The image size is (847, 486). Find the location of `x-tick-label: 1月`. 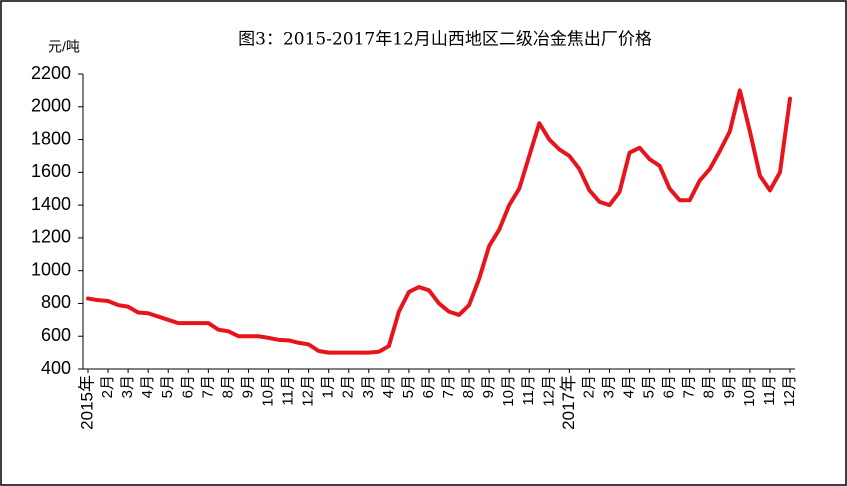

x-tick-label: 1月 is located at coordinates (328, 386).